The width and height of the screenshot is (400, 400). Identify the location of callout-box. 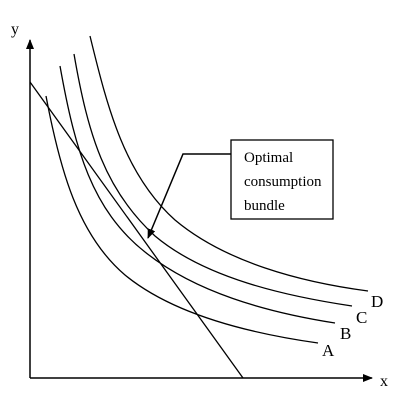
(282, 179).